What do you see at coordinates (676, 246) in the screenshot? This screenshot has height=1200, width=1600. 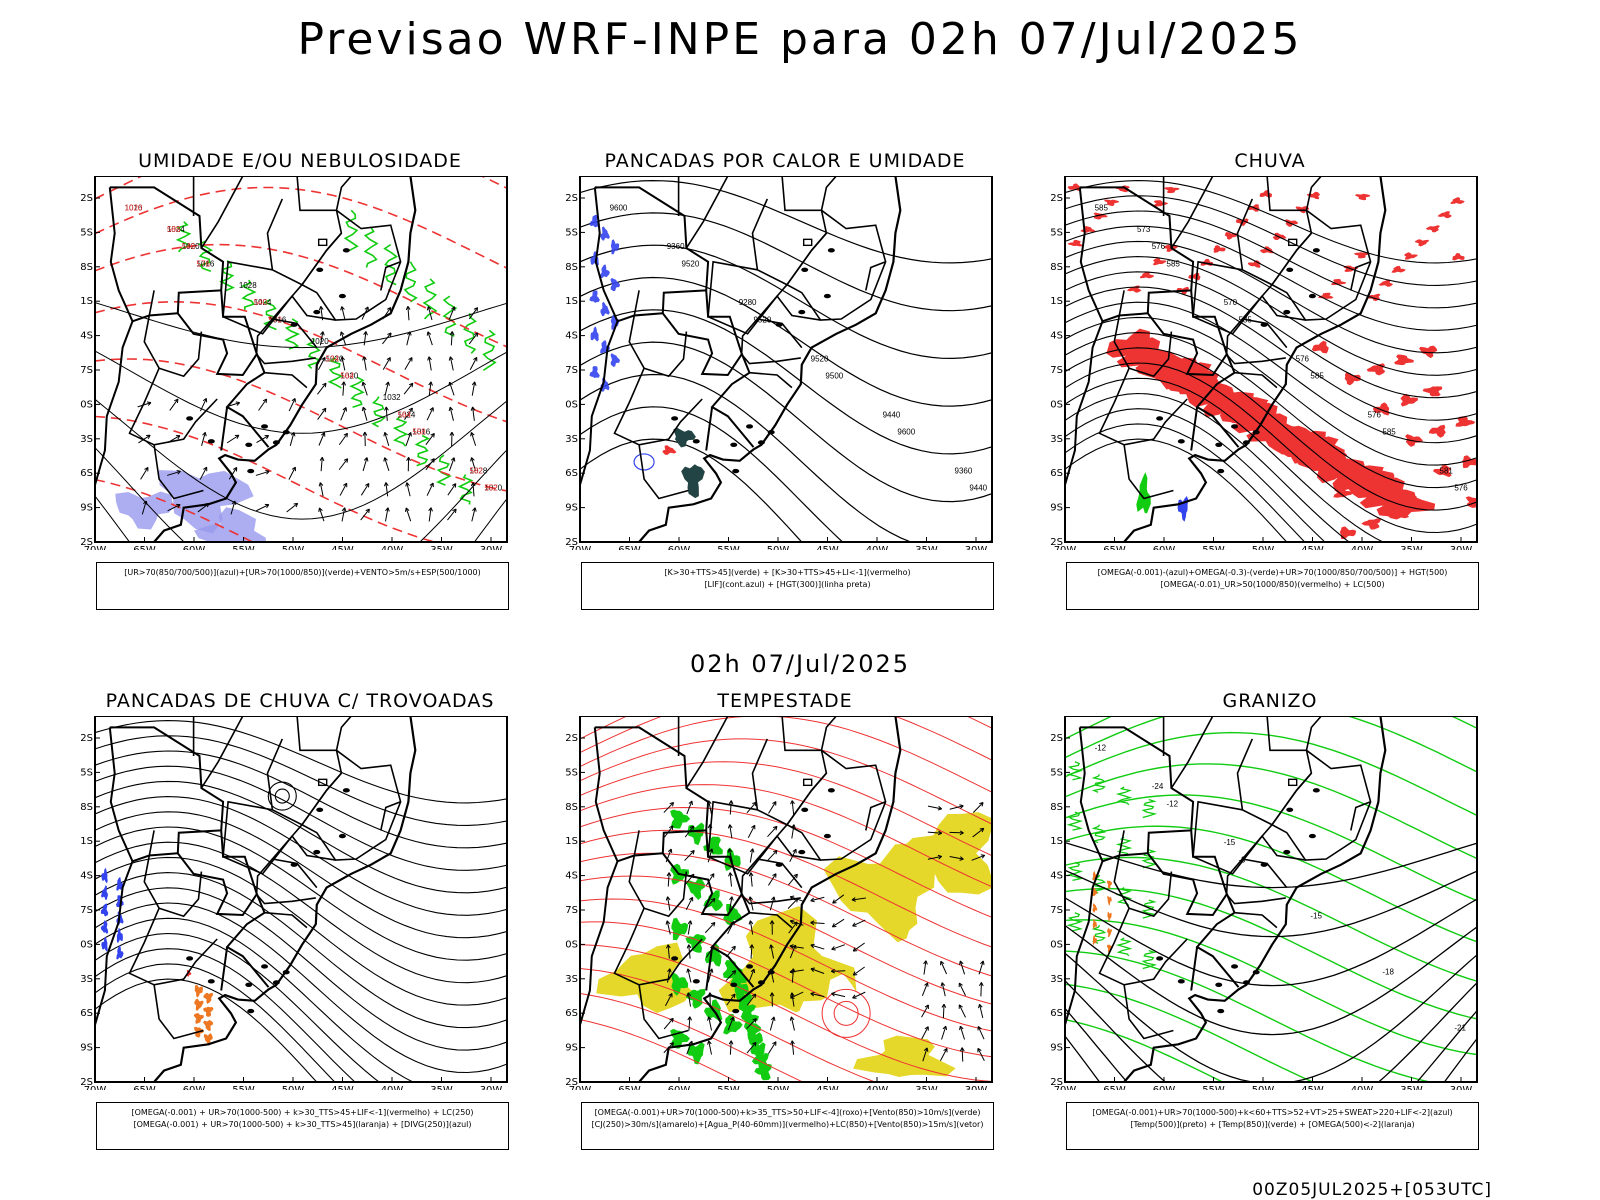 I see `contour-label: 9360` at bounding box center [676, 246].